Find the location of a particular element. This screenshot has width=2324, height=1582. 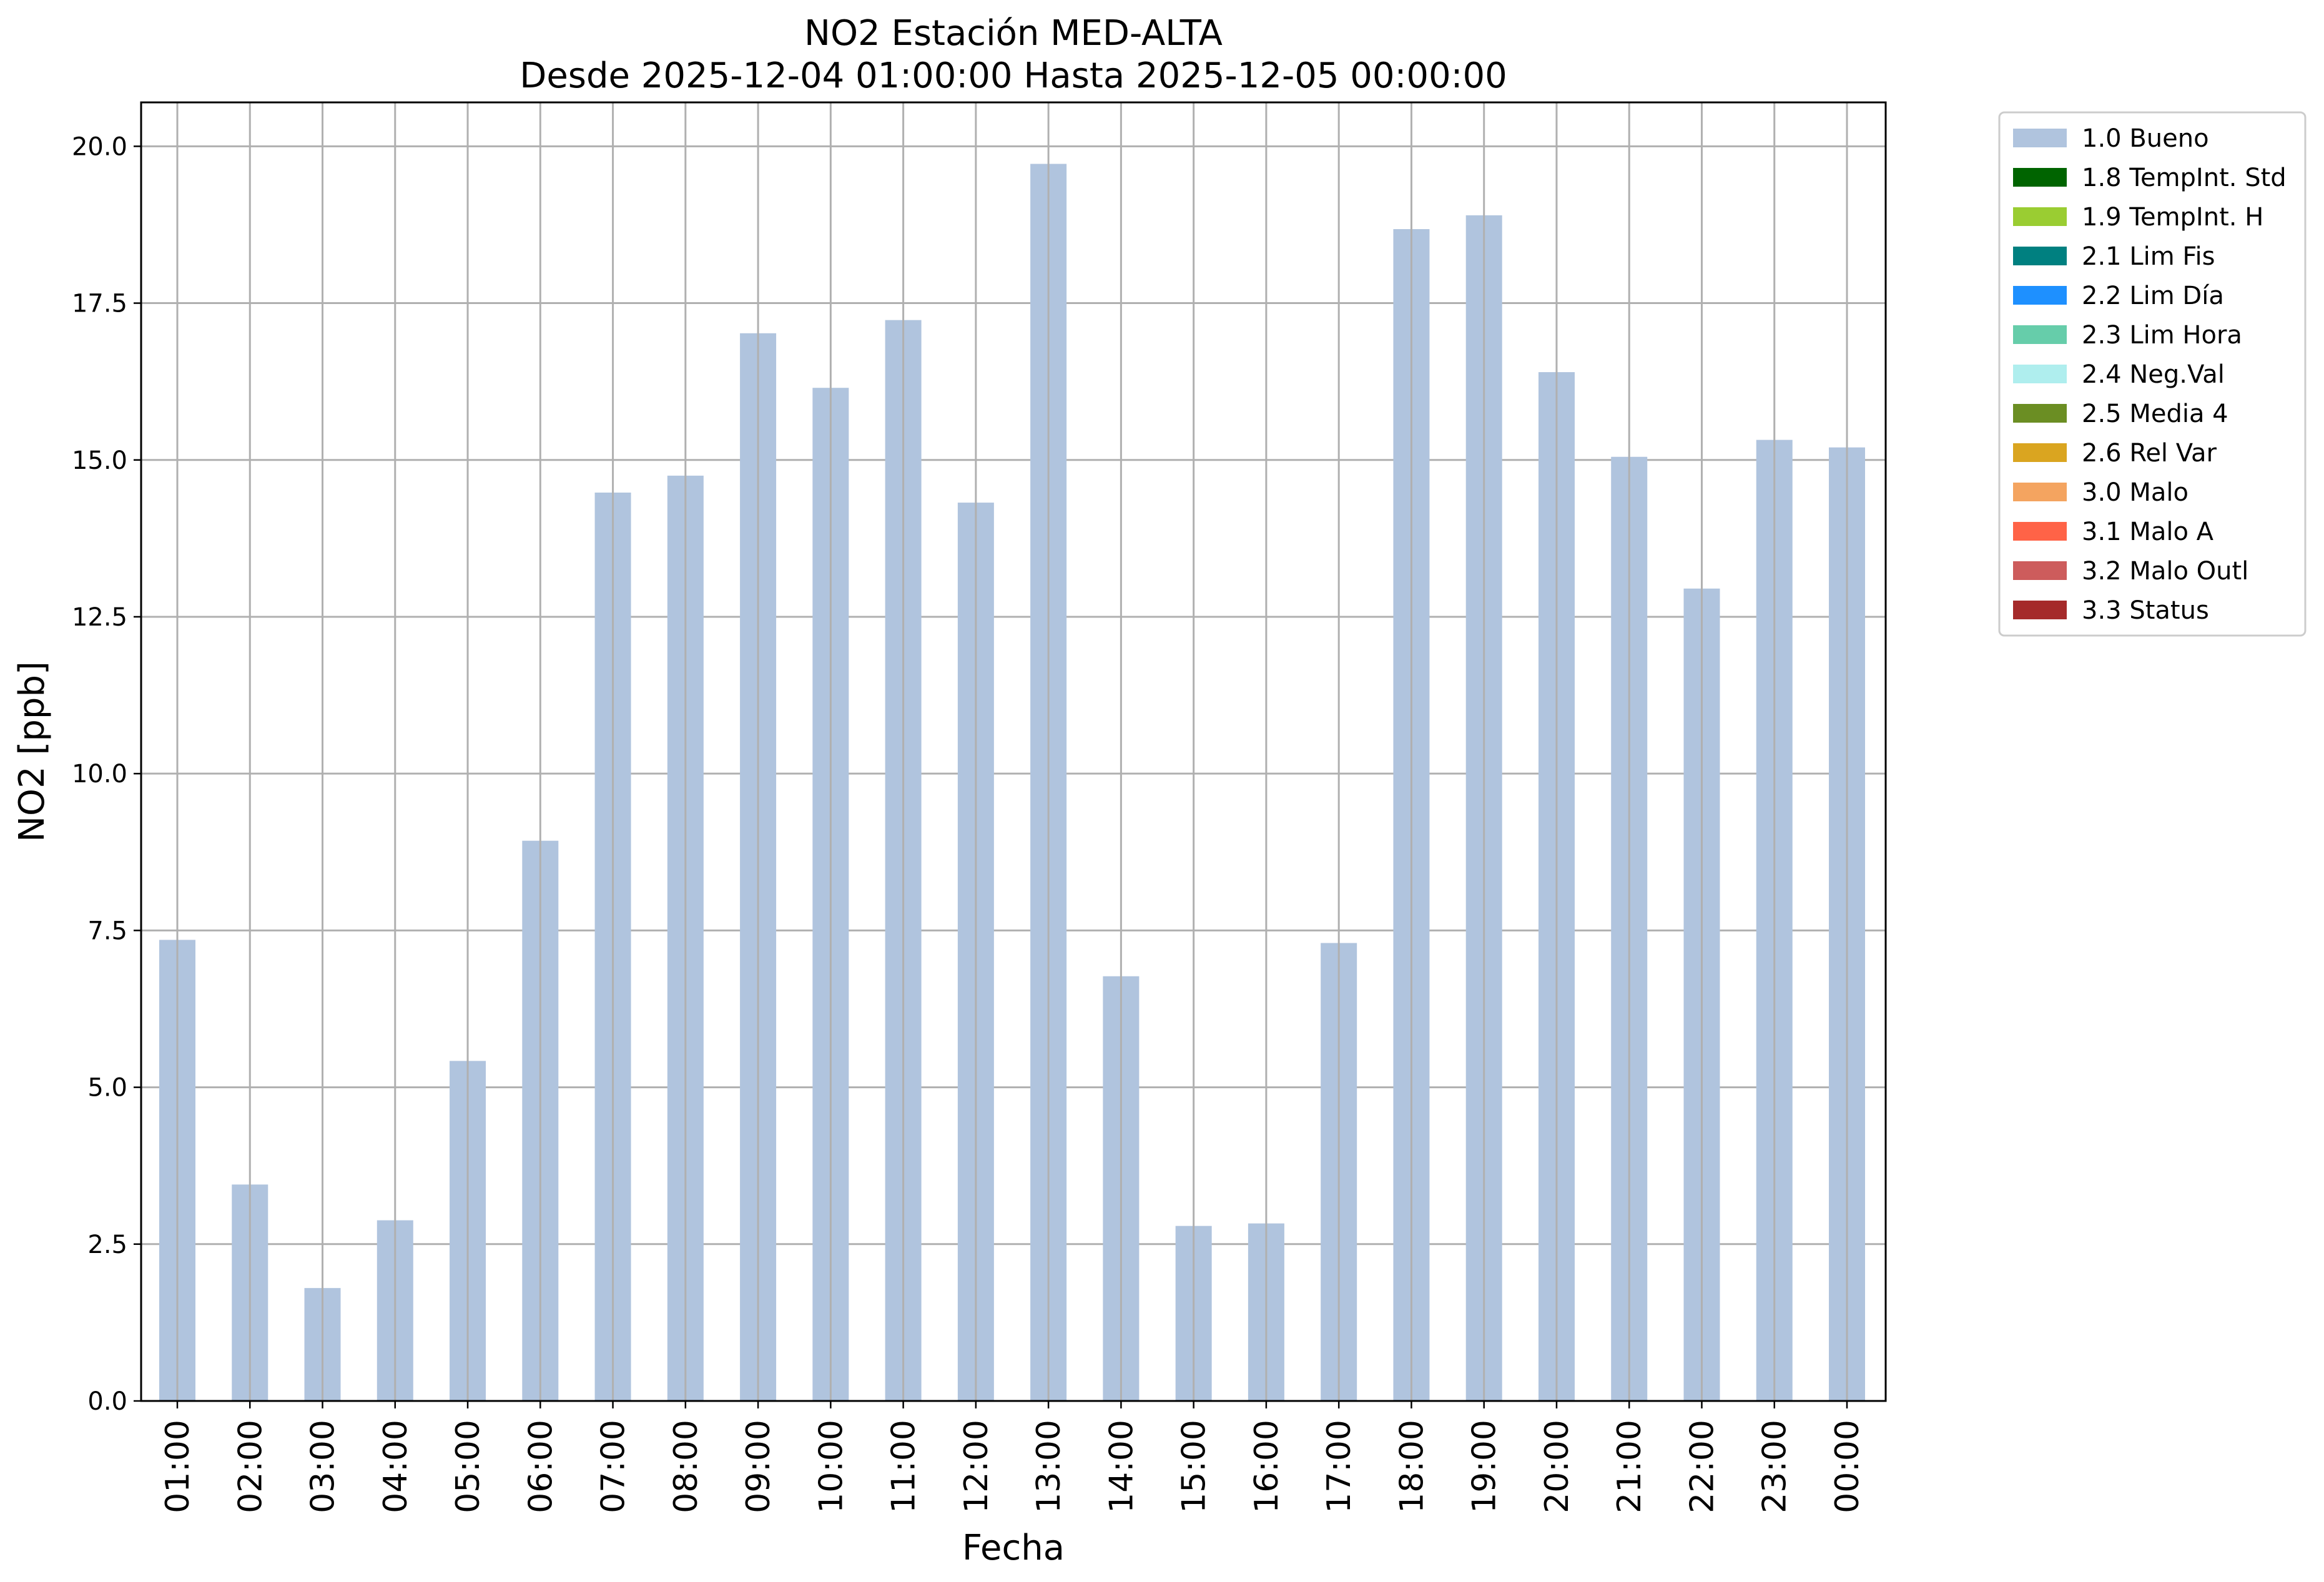

y-axis: 0.0 2.5 5.0 7.5 10.0 12.5 15.0 17.5 20.0 is located at coordinates (106, 774).